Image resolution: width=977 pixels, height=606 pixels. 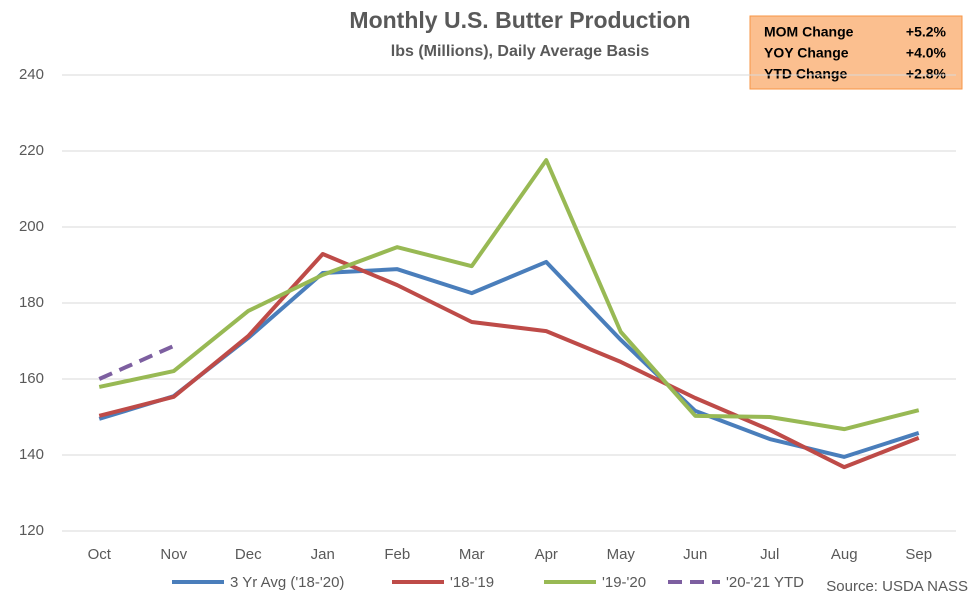 What do you see at coordinates (31, 226) in the screenshot?
I see `y-tick-label: 200` at bounding box center [31, 226].